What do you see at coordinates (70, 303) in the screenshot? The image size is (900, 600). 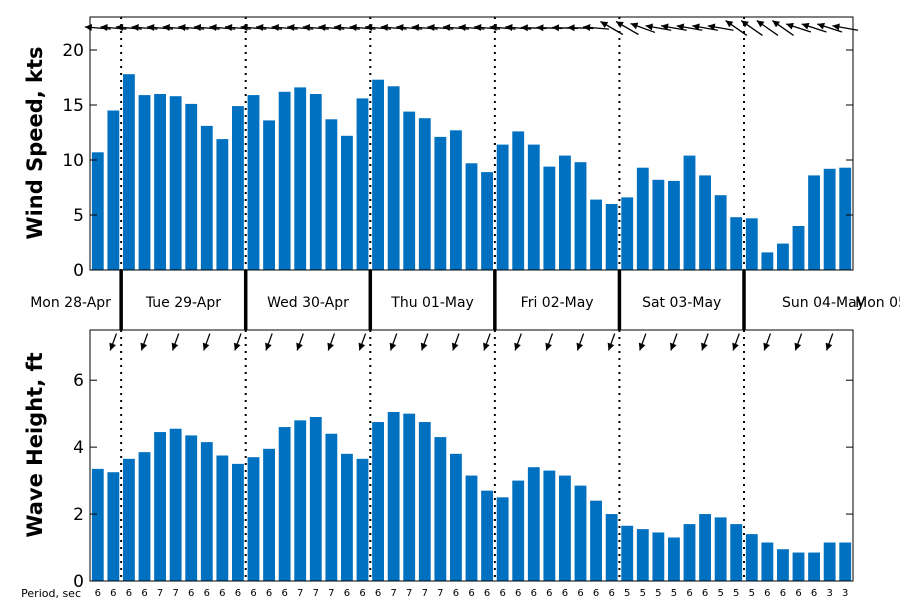 I see `day-label: Mon 28-Apr` at bounding box center [70, 303].